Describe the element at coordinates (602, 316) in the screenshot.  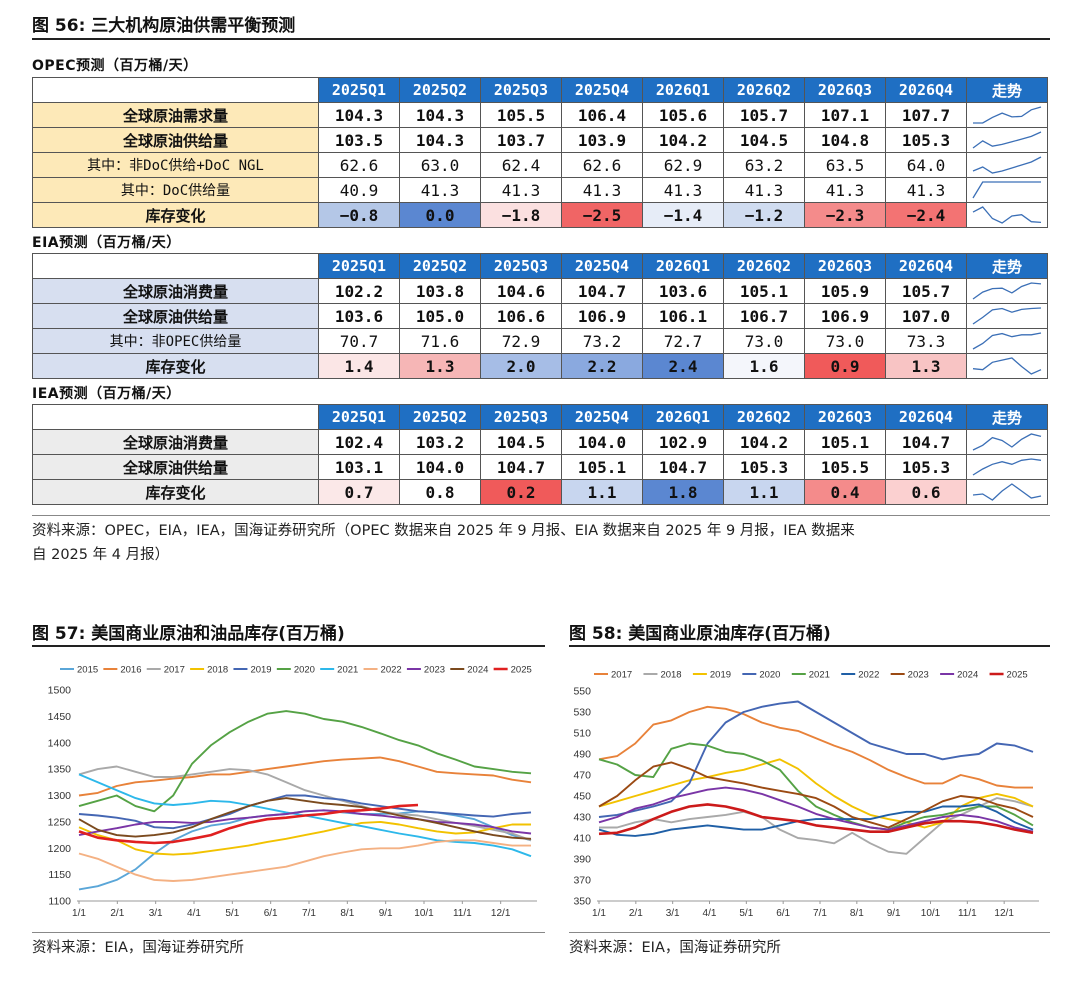
I see `value-cell: 106.9` at that location.